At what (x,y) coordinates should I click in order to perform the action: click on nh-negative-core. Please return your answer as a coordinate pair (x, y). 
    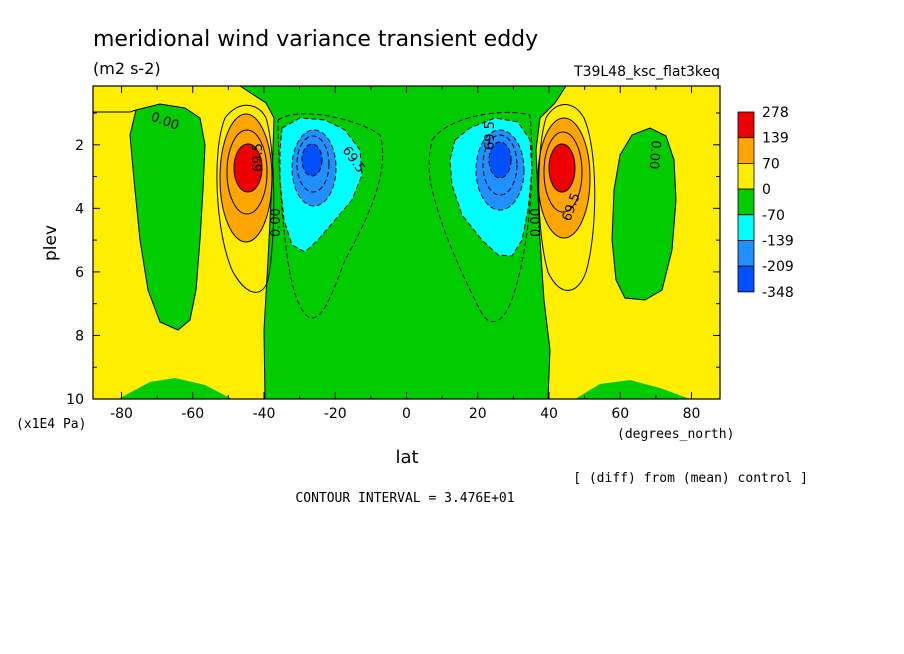
    Looking at the image, I should click on (500, 160).